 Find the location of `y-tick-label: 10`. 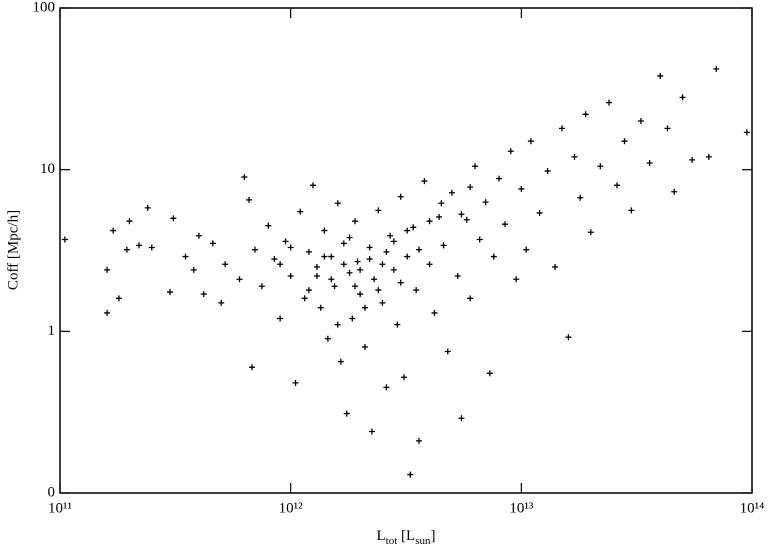

y-tick-label: 10 is located at coordinates (47, 169).